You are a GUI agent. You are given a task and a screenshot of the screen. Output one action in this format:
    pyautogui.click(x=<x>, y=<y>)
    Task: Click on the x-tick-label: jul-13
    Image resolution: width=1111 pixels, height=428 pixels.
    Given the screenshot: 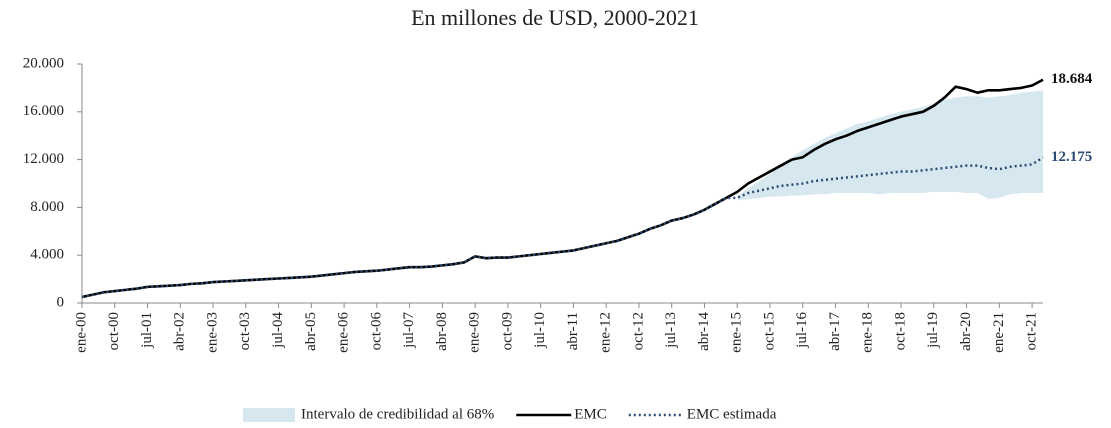 What is the action you would take?
    pyautogui.click(x=671, y=330)
    